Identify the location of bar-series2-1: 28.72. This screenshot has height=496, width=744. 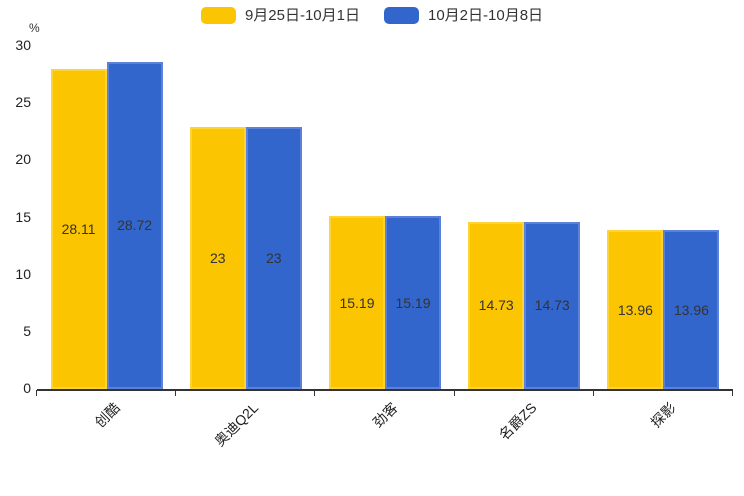
(134, 225).